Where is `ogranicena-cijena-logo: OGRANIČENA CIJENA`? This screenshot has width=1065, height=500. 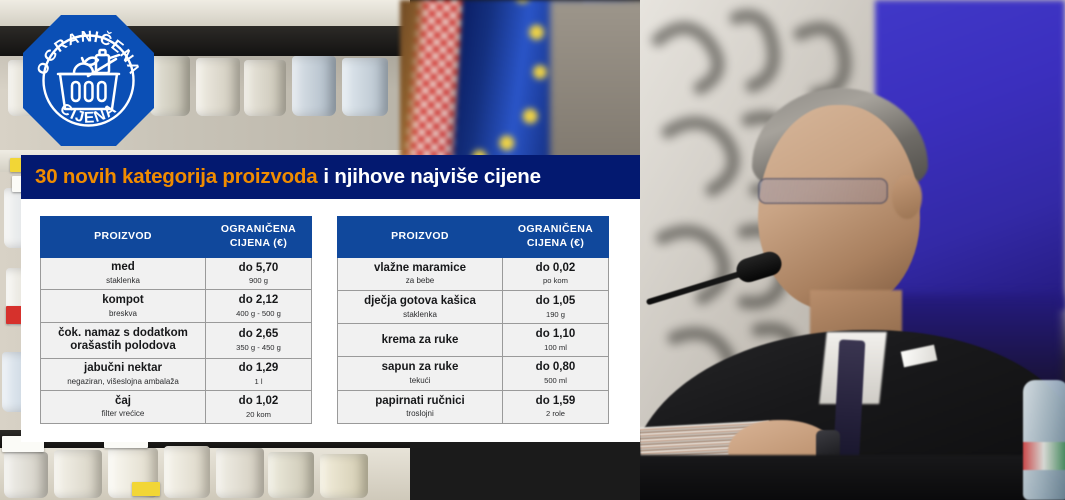
ogranicena-cijena-logo: OGRANIČENA CIJENA is located at coordinates (88, 80).